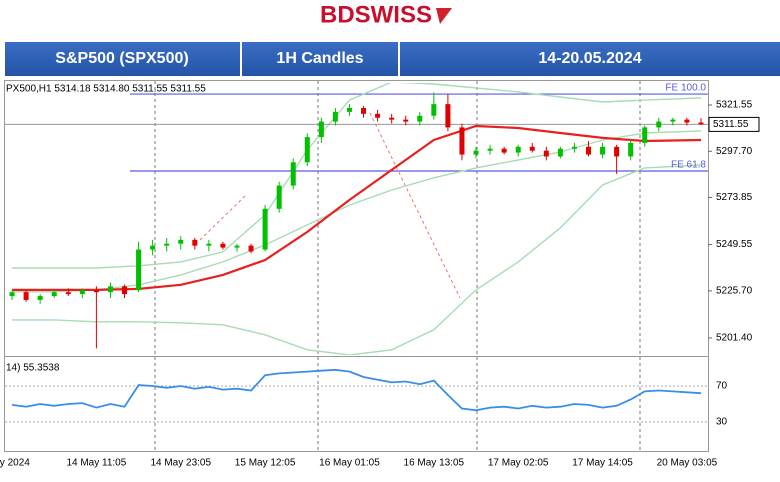 The height and width of the screenshot is (482, 780). Describe the element at coordinates (722, 386) in the screenshot. I see `rsi-tick-label: 70` at that location.